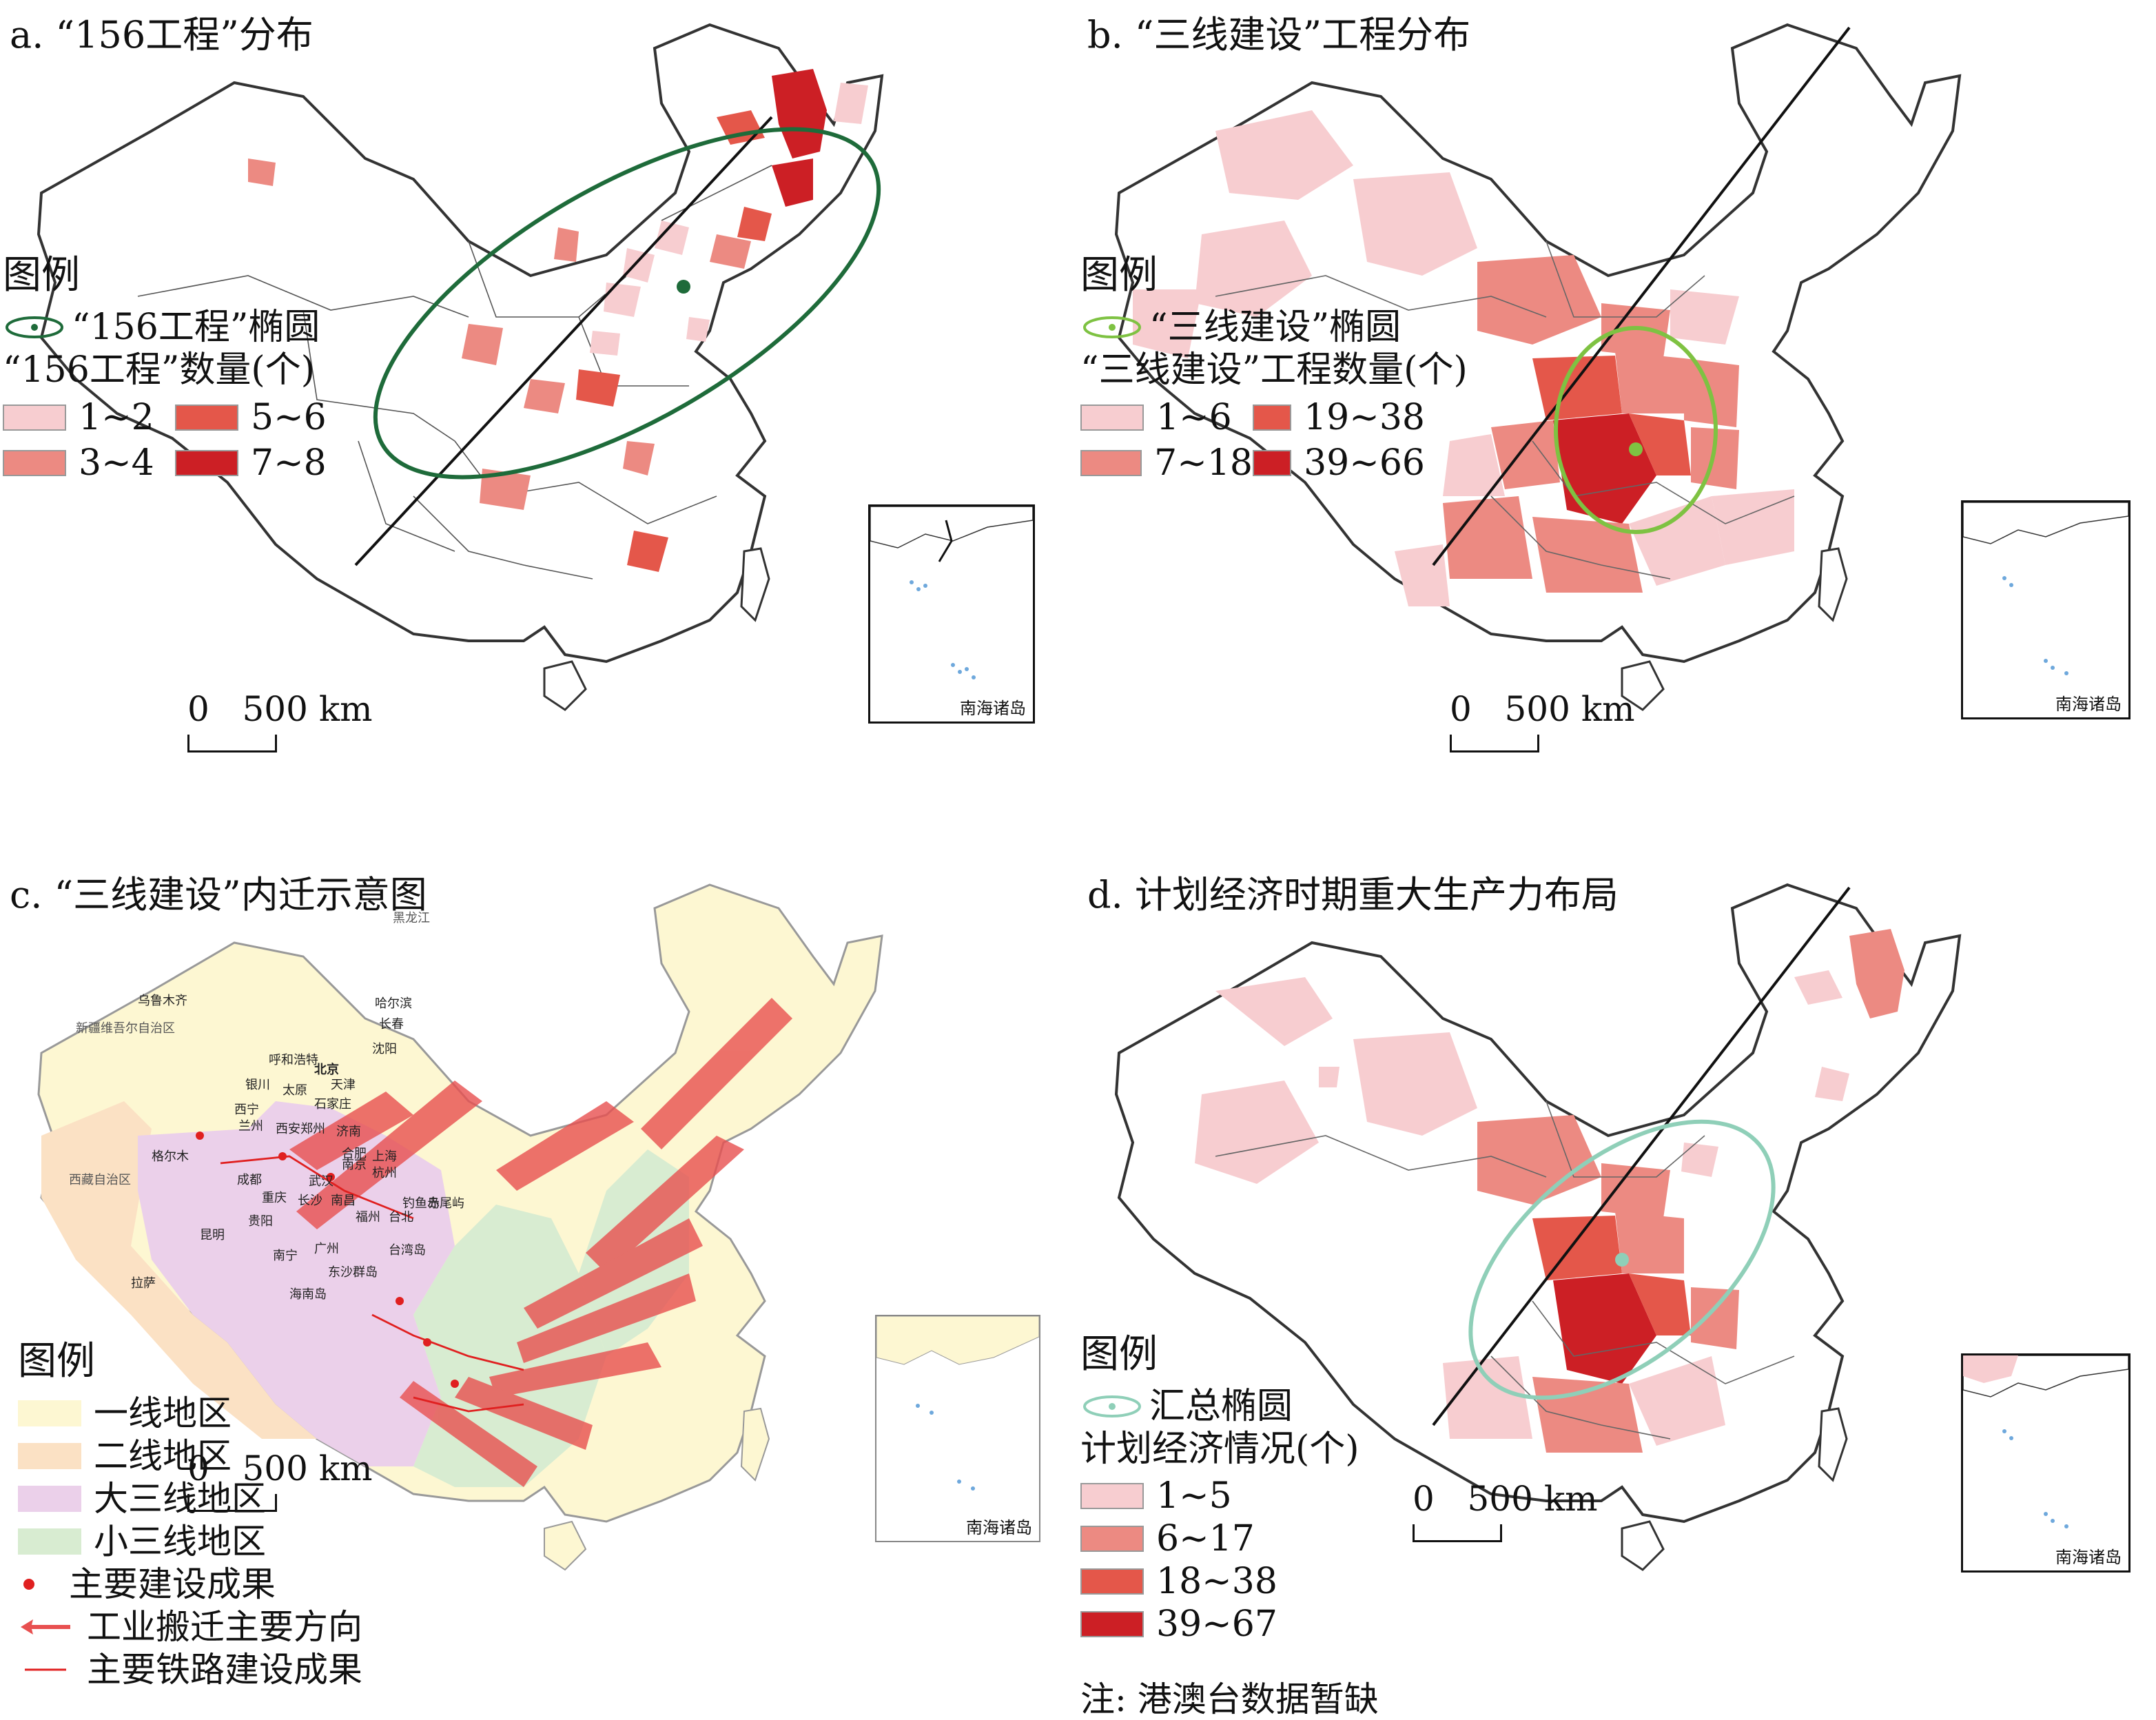 The image size is (2156, 1720). Describe the element at coordinates (951, 614) in the screenshot. I see `inset-a: 南海诸岛` at that location.